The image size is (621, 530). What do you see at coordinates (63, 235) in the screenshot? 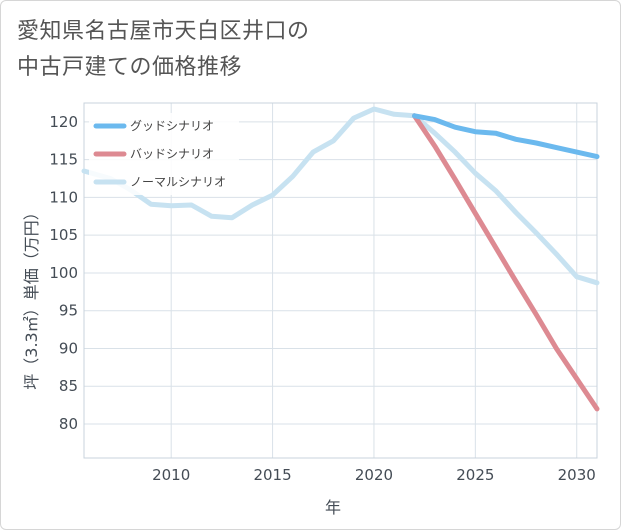
I see `y-tick-label-105: 105` at bounding box center [63, 235].